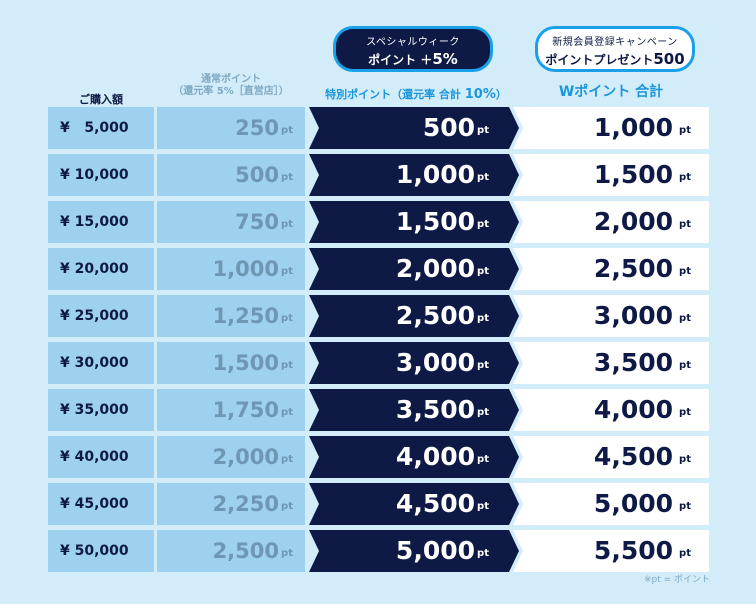 The height and width of the screenshot is (604, 756). I want to click on normal-points-cell: 250 pt, so click(231, 128).